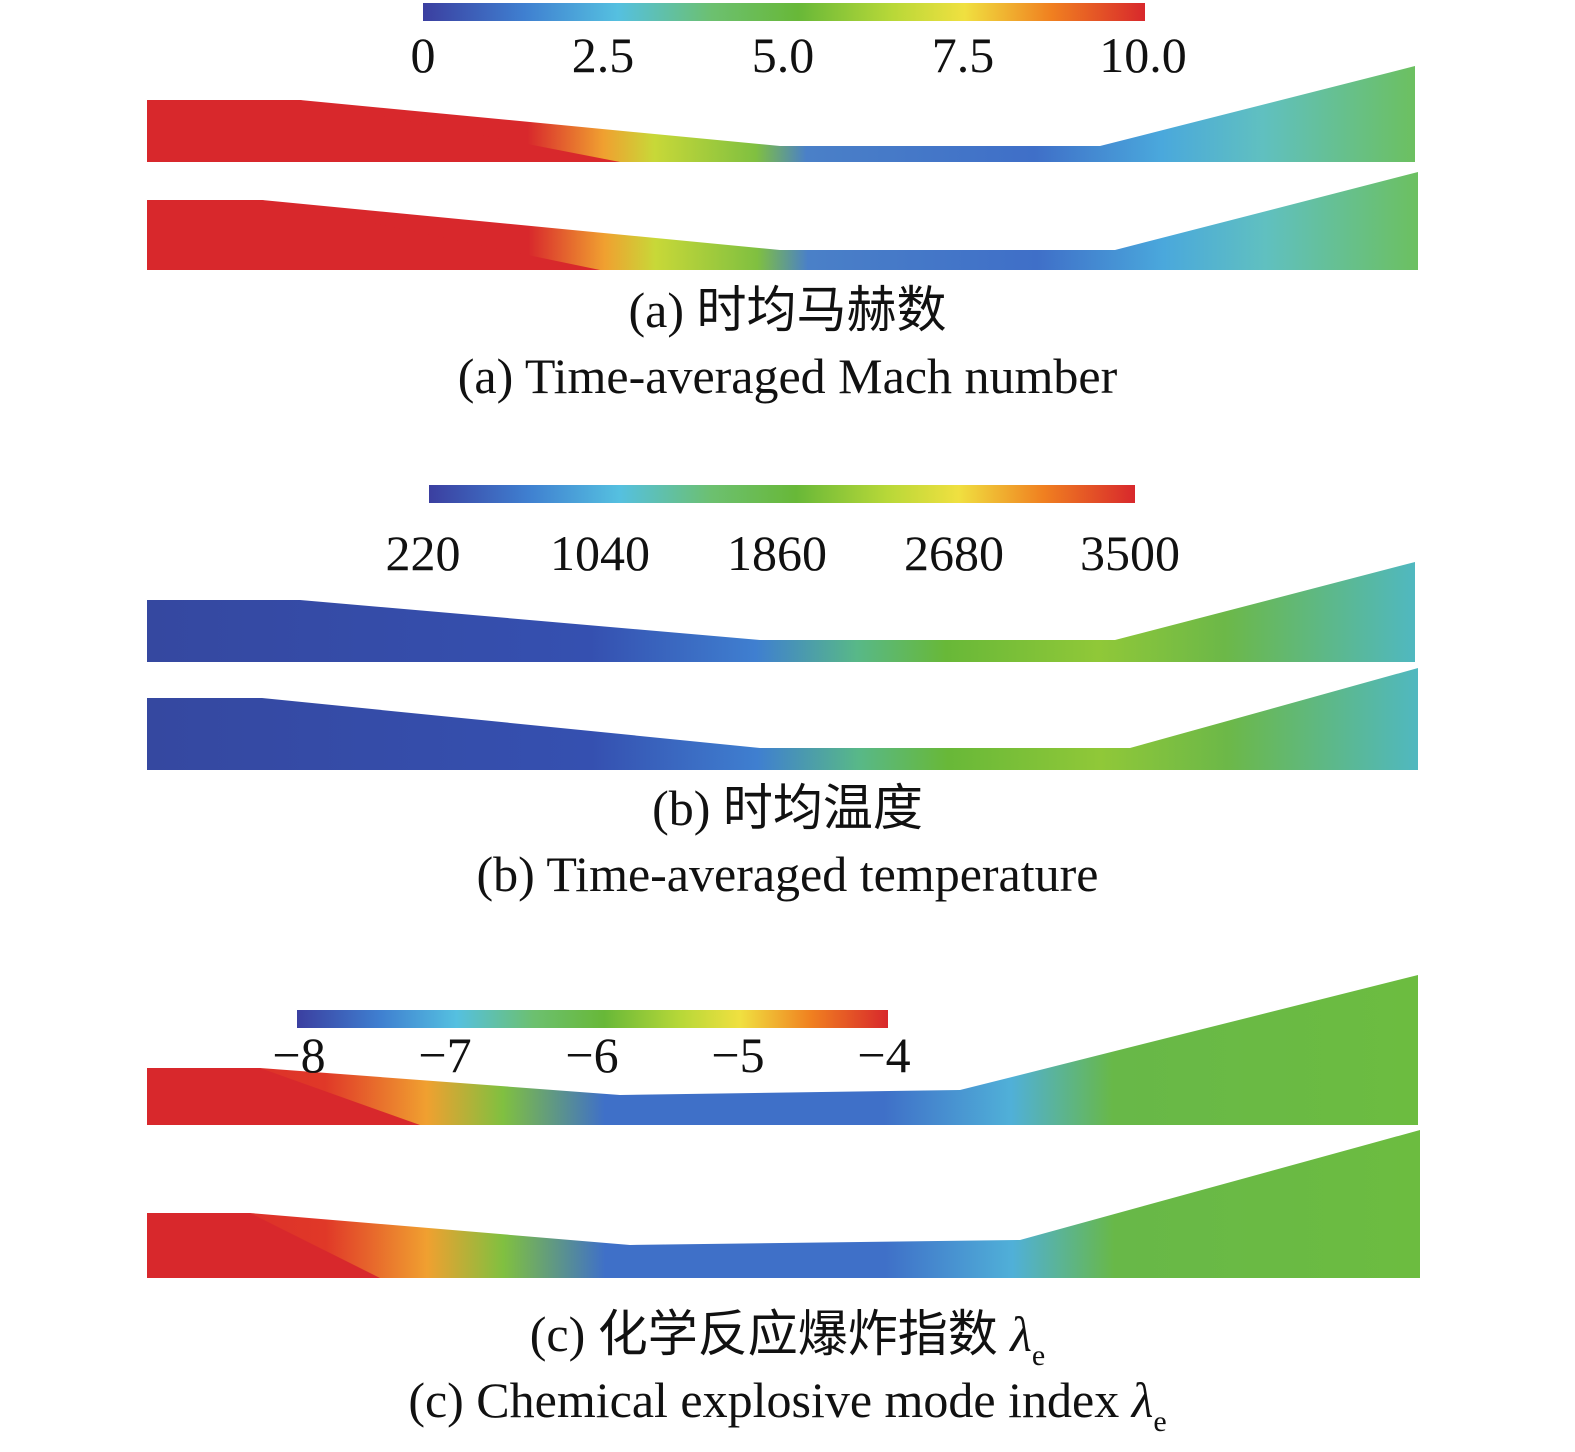 The width and height of the screenshot is (1575, 1452). What do you see at coordinates (299, 1055) in the screenshot?
I see `cem-tick-0: −8` at bounding box center [299, 1055].